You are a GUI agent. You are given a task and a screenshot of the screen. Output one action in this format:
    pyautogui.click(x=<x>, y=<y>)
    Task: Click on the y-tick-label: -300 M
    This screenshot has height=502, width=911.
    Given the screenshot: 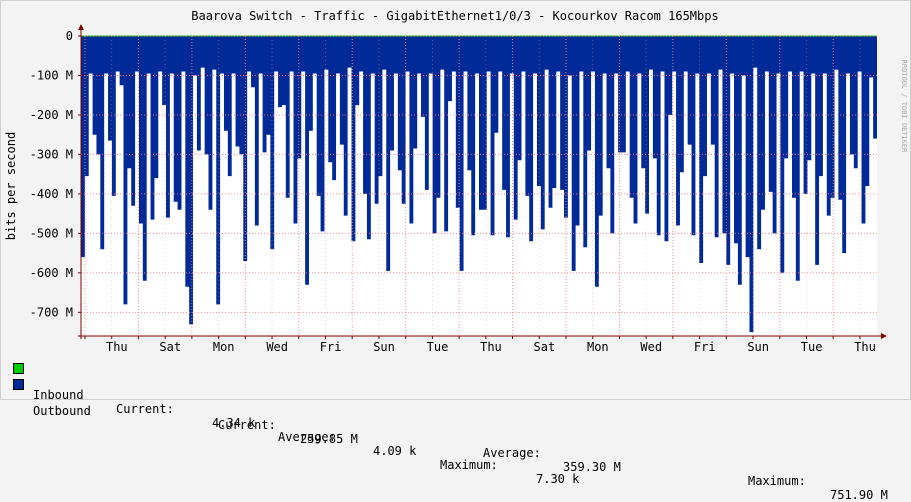 What is the action you would take?
    pyautogui.click(x=51, y=154)
    